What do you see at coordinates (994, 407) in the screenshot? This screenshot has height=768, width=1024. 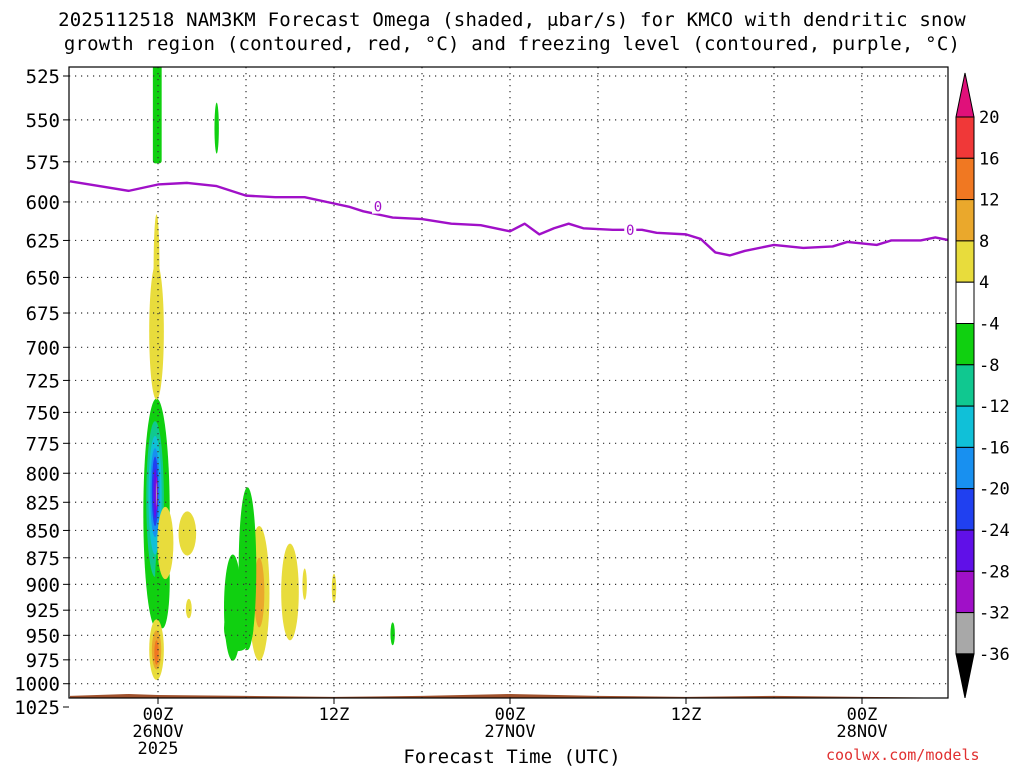 I see `colorbar-level-label: -12` at bounding box center [994, 407].